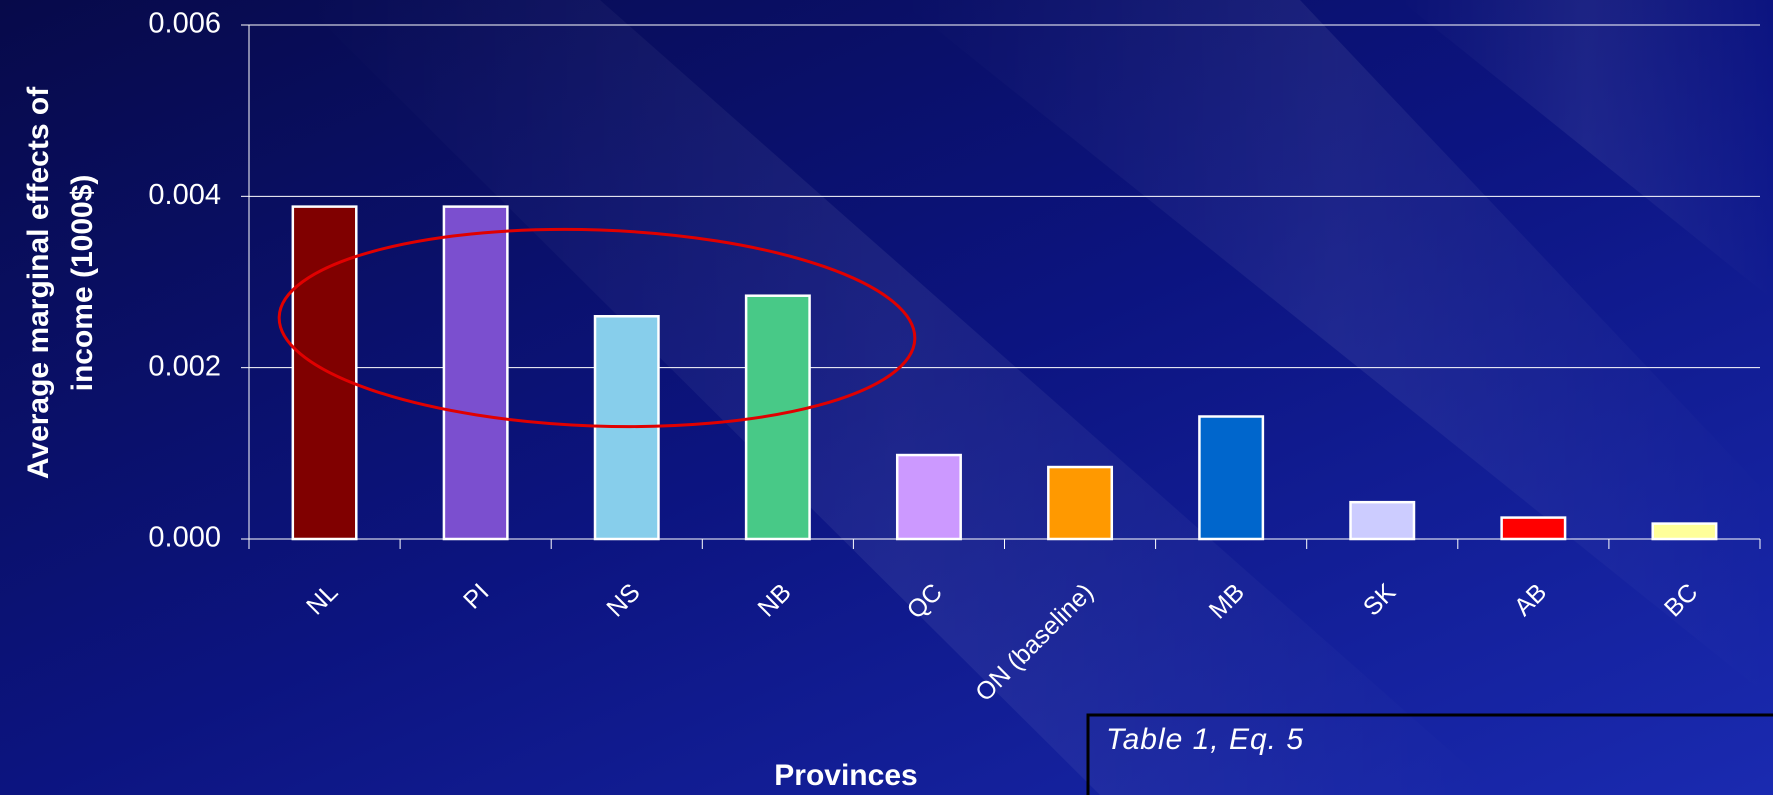 This screenshot has width=1773, height=795. What do you see at coordinates (82, 283) in the screenshot?
I see `y-axis-title-line: income (1000$)` at bounding box center [82, 283].